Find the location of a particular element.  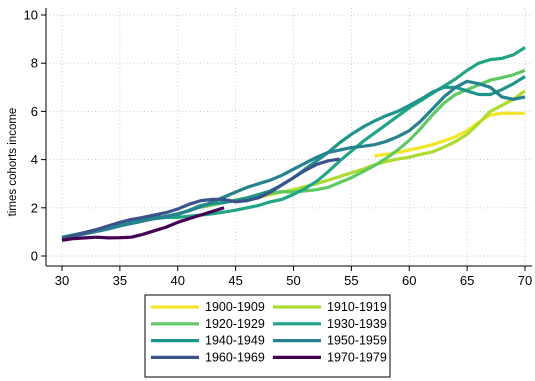

x-tick-label-40: 40 is located at coordinates (178, 280).